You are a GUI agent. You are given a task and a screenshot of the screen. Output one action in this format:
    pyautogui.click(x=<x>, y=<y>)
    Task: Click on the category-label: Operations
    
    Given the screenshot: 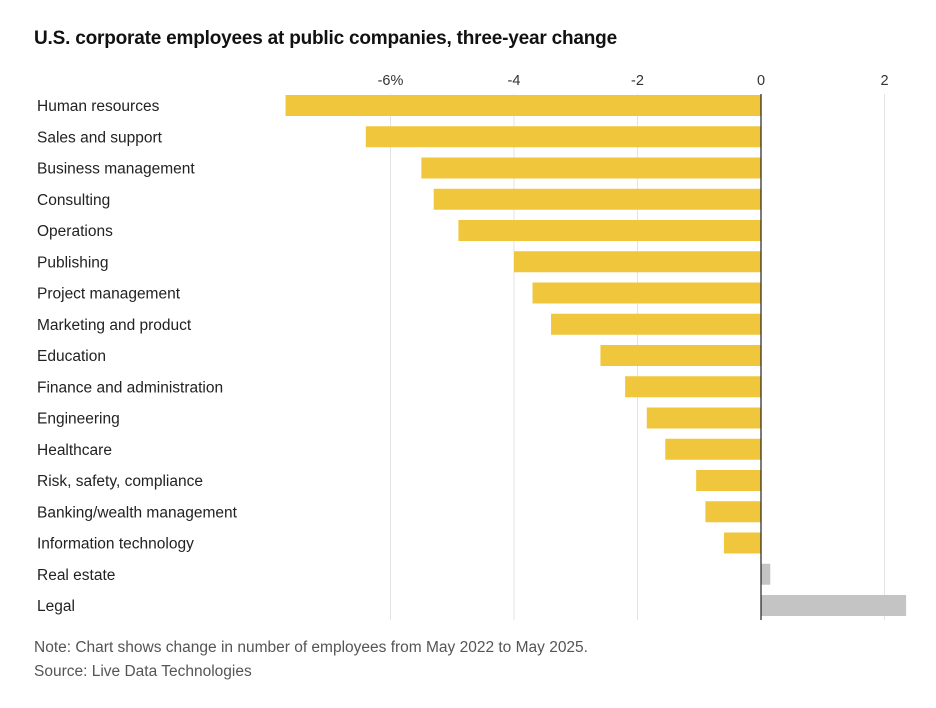 What is the action you would take?
    pyautogui.click(x=75, y=231)
    